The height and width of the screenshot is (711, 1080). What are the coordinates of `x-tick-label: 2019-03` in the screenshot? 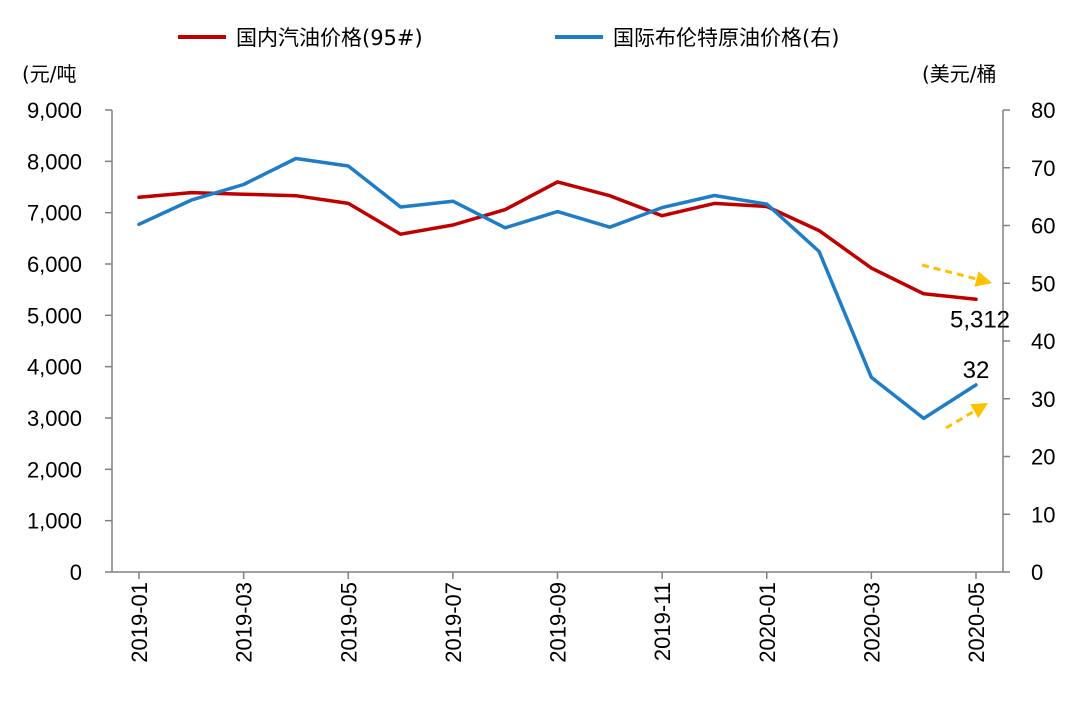 It's located at (244, 622).